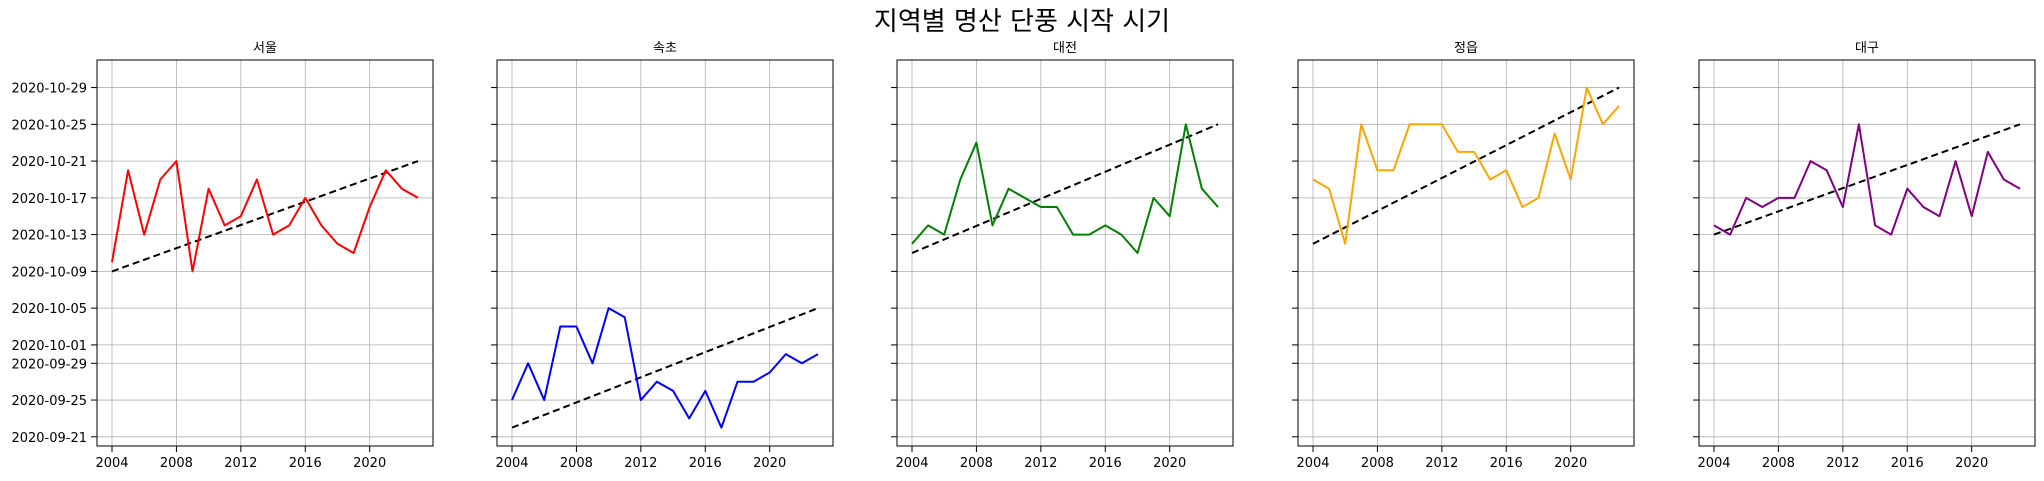  Describe the element at coordinates (49, 309) in the screenshot. I see `y-tick-label: 2020-10-05` at that location.